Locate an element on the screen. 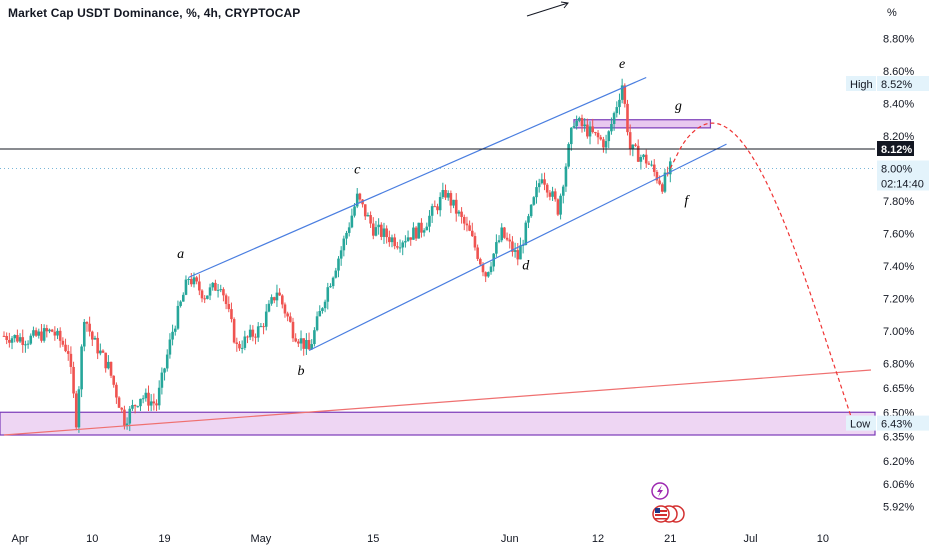  us-flag-icon is located at coordinates (668, 514).